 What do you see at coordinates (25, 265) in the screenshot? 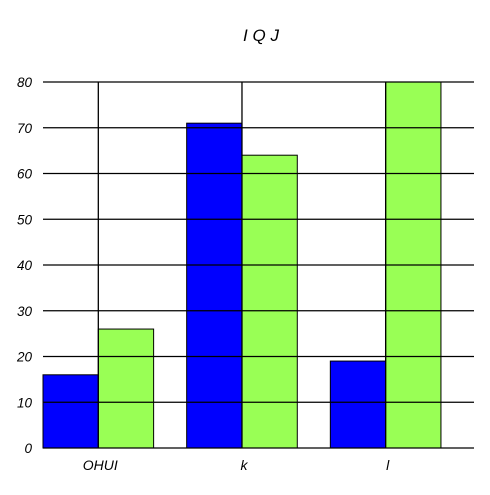
I see `y-tick-label: 40` at bounding box center [25, 265].